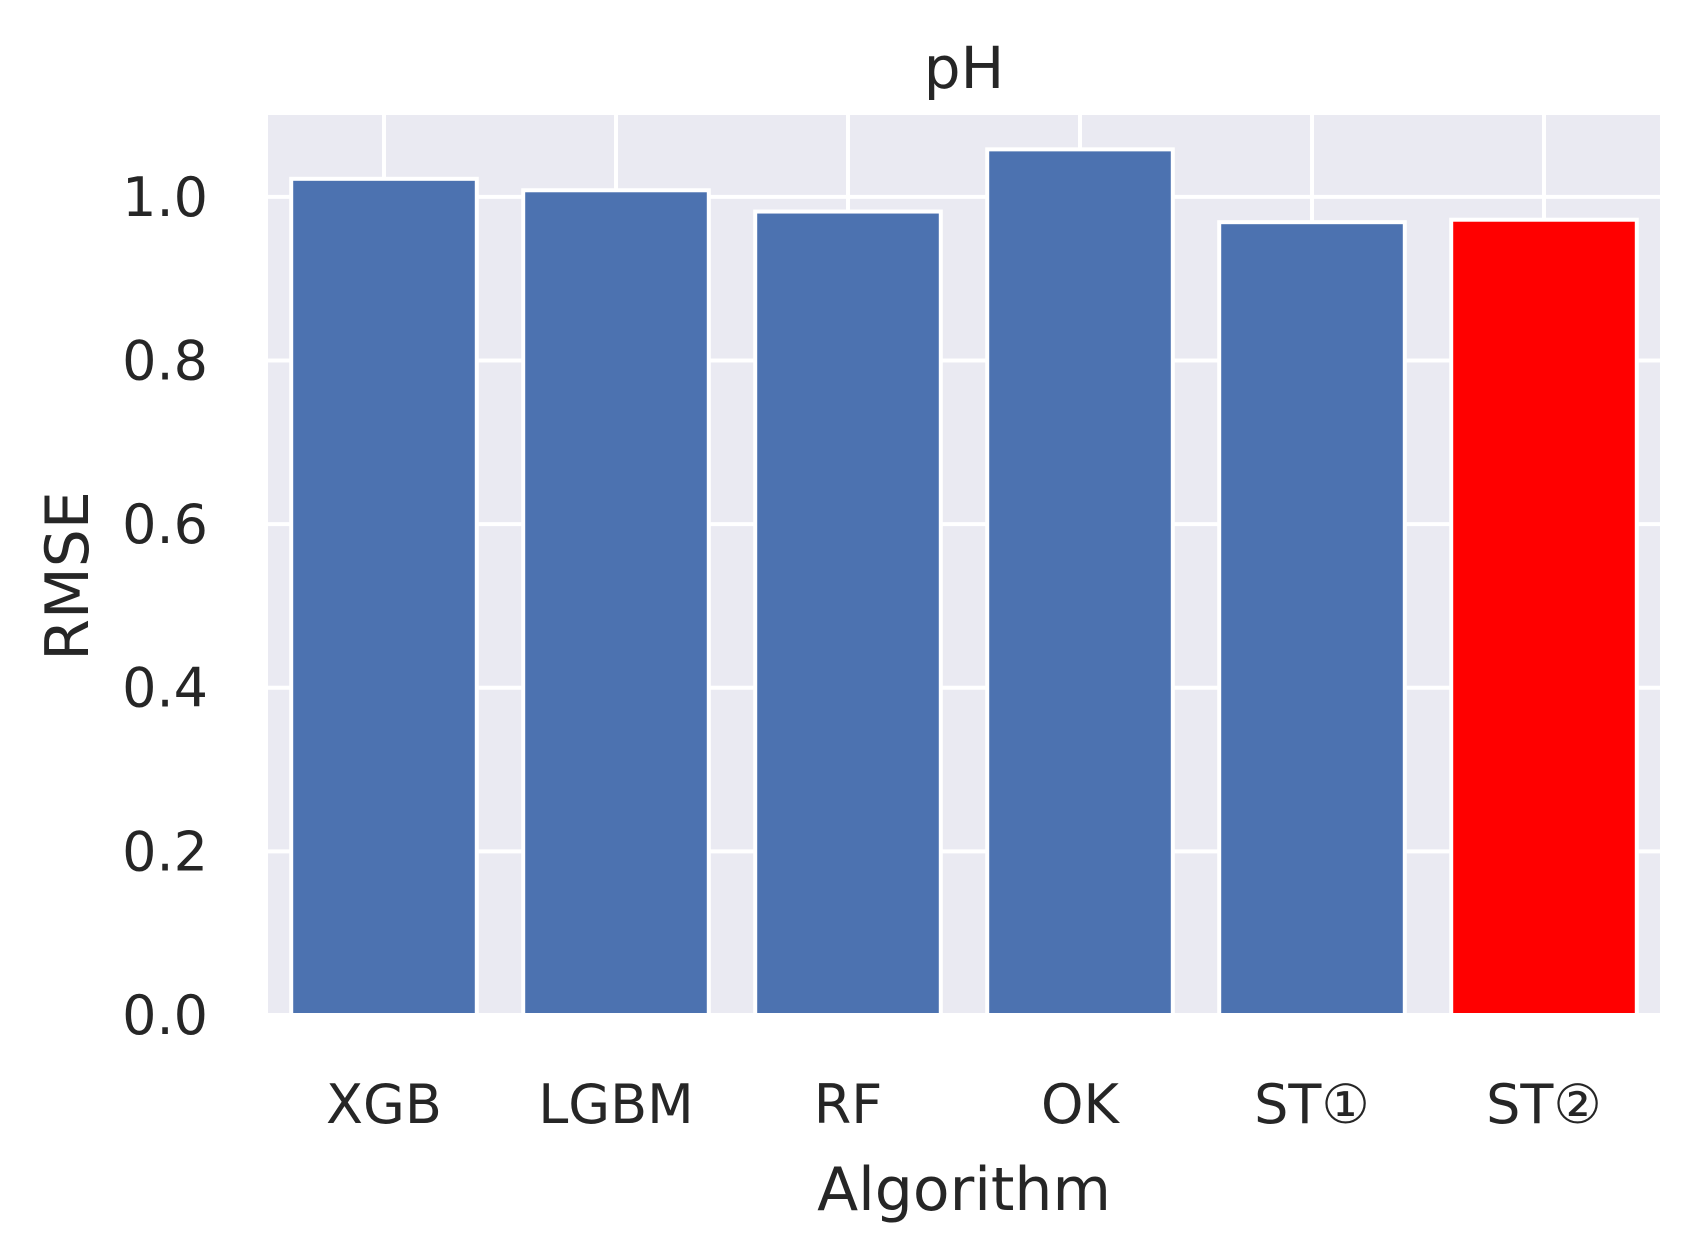 This screenshot has width=1686, height=1251. What do you see at coordinates (165, 360) in the screenshot?
I see `y-tick-label: 0.8` at bounding box center [165, 360].